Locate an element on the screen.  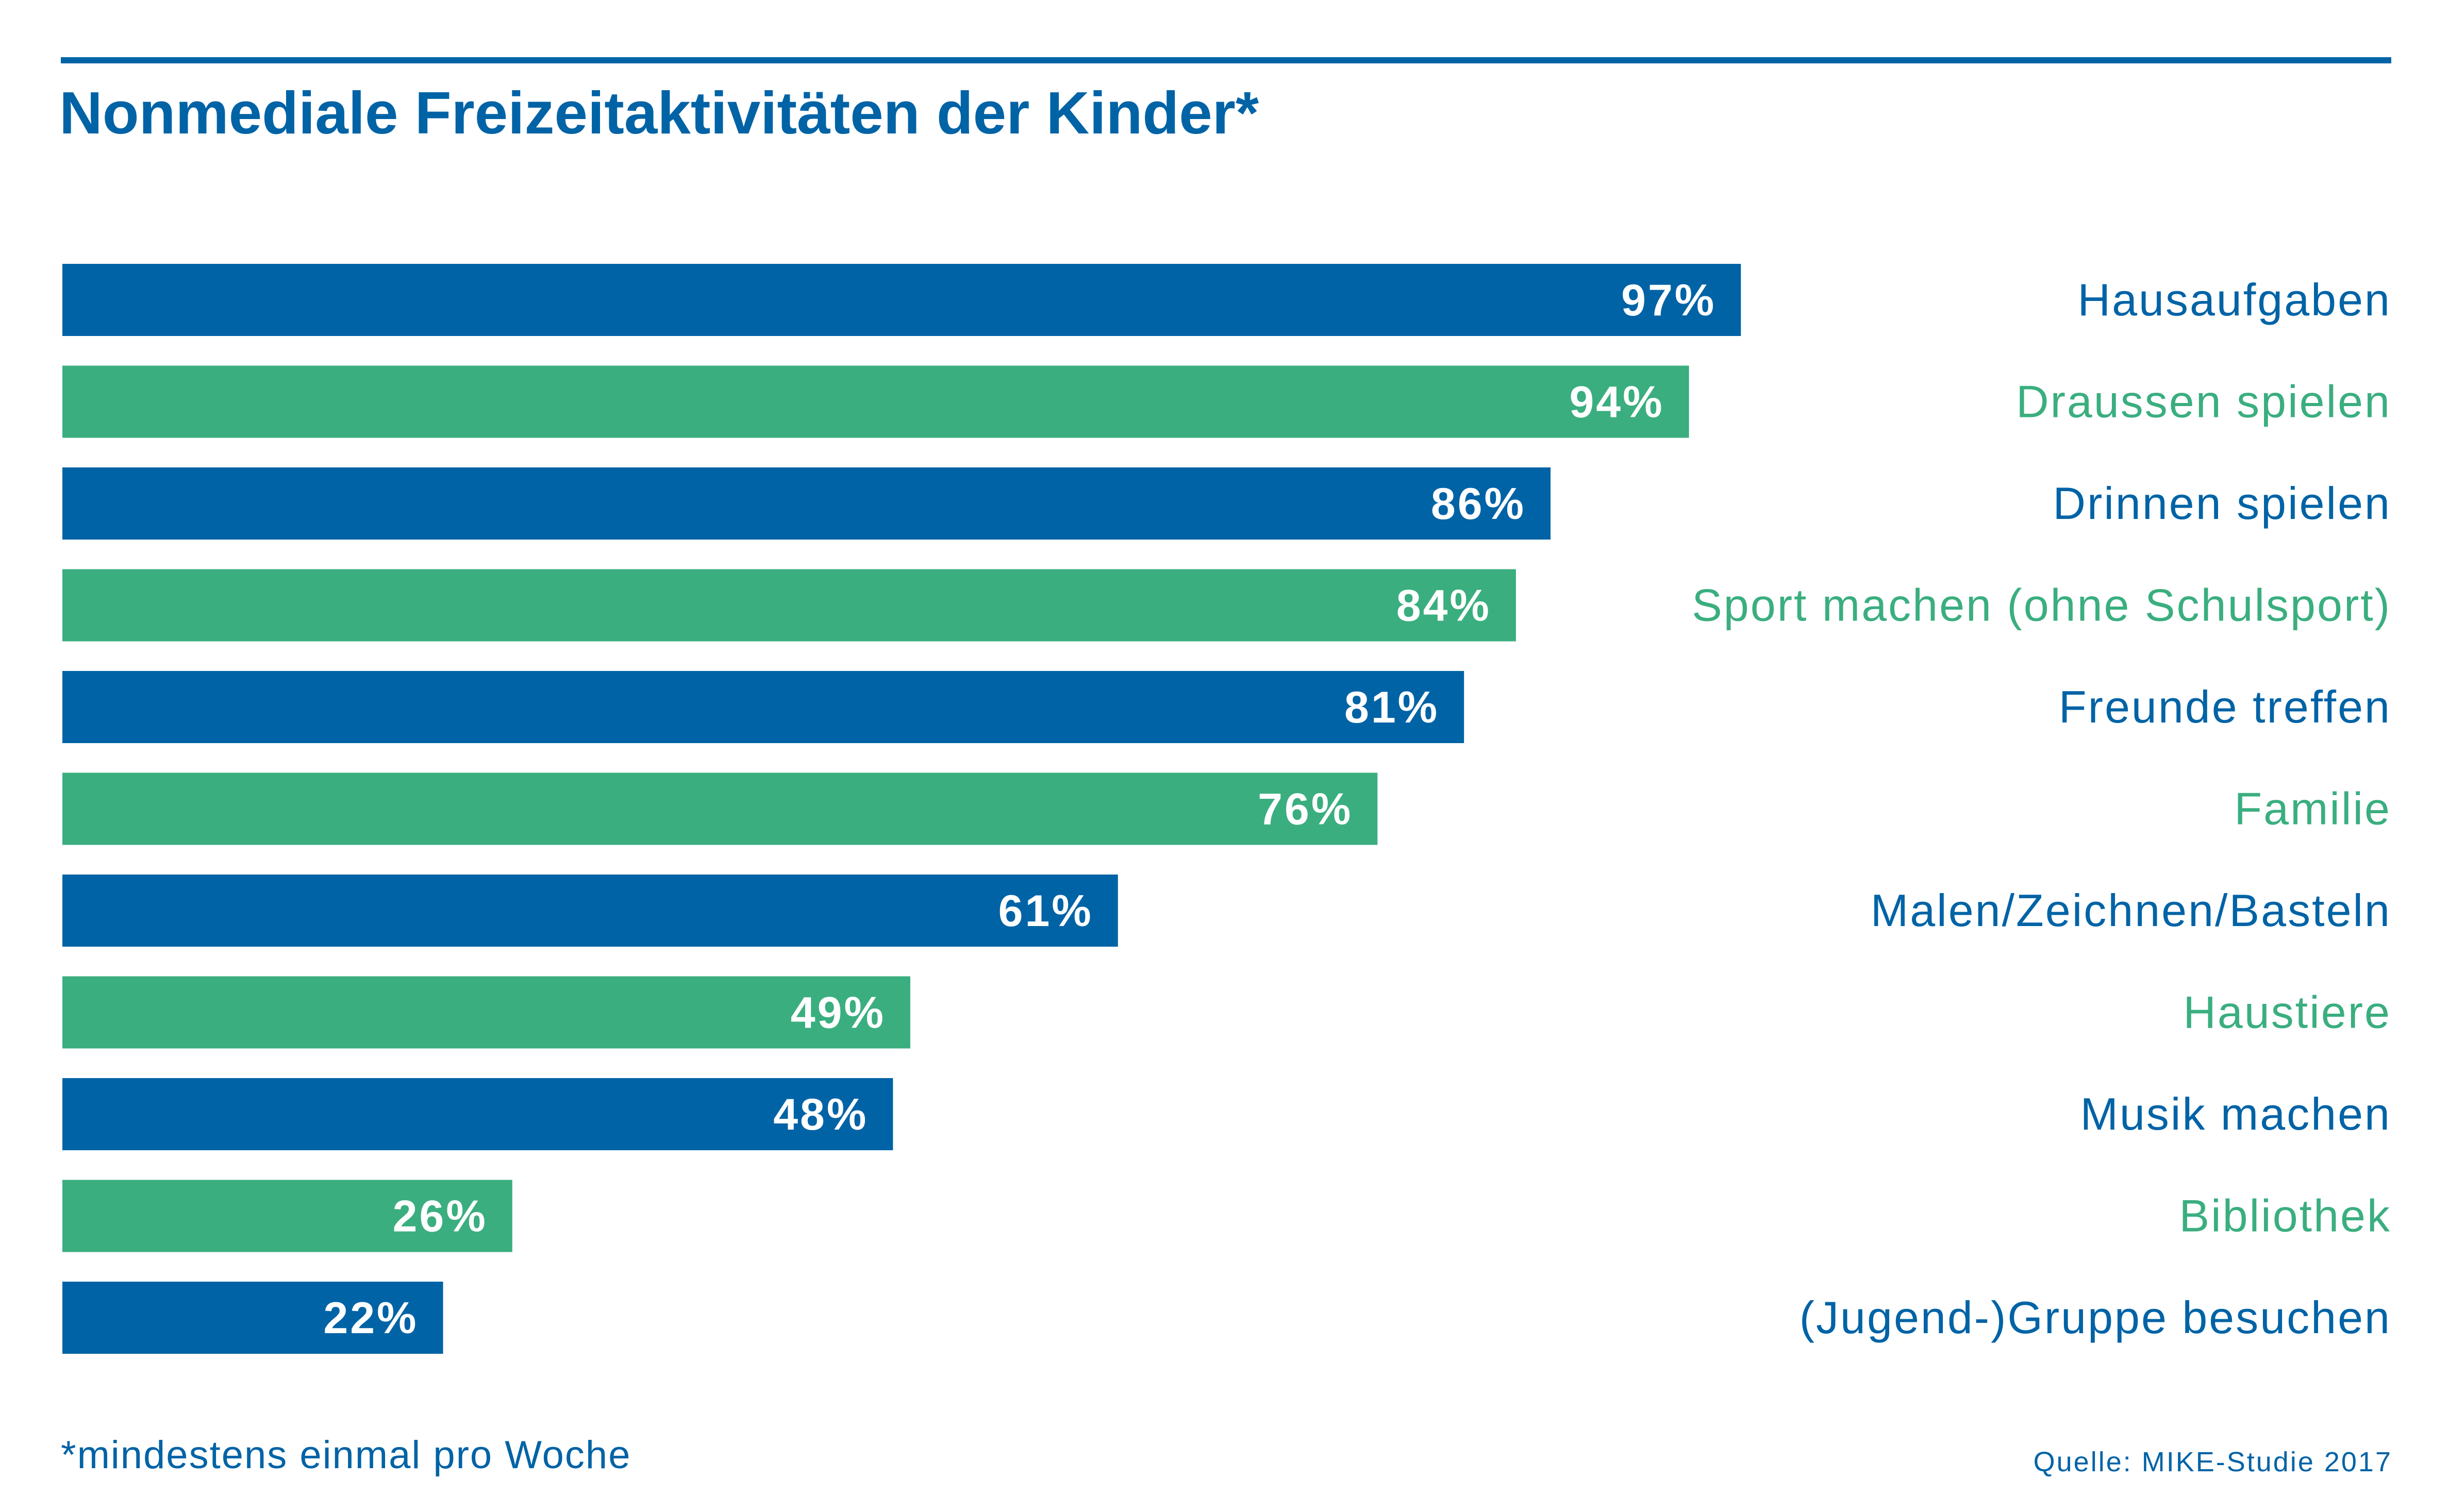
category-label-6: Malen/Zeichnen/Basteln is located at coordinates (2131, 910).